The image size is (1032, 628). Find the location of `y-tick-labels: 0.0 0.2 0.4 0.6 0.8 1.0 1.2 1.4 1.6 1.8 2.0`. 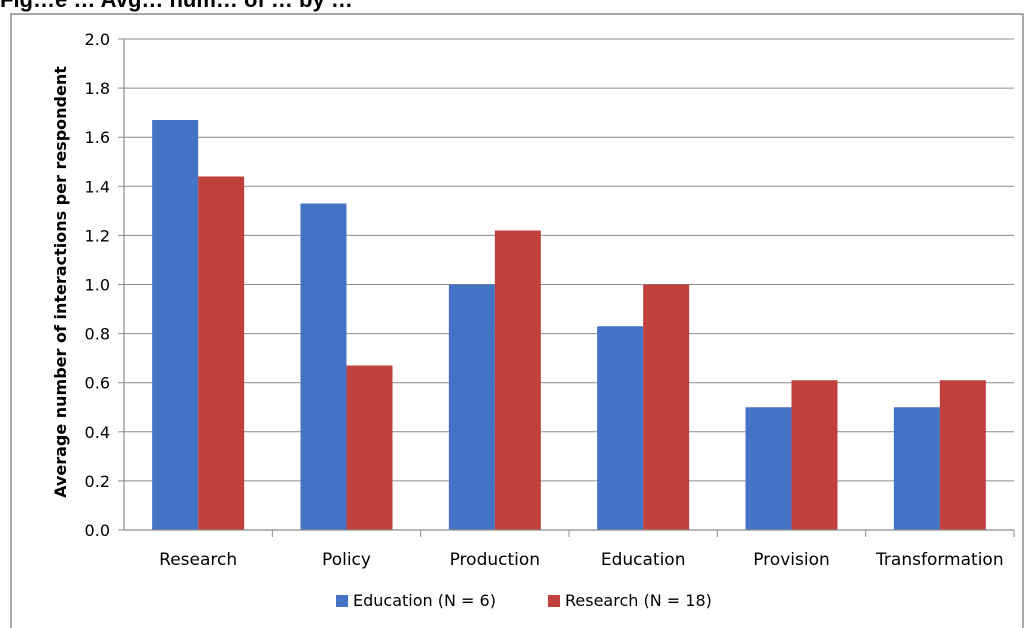

y-tick-labels: 0.0 0.2 0.4 0.6 0.8 1.0 1.2 1.4 1.6 1.8 2.0 is located at coordinates (97, 285).